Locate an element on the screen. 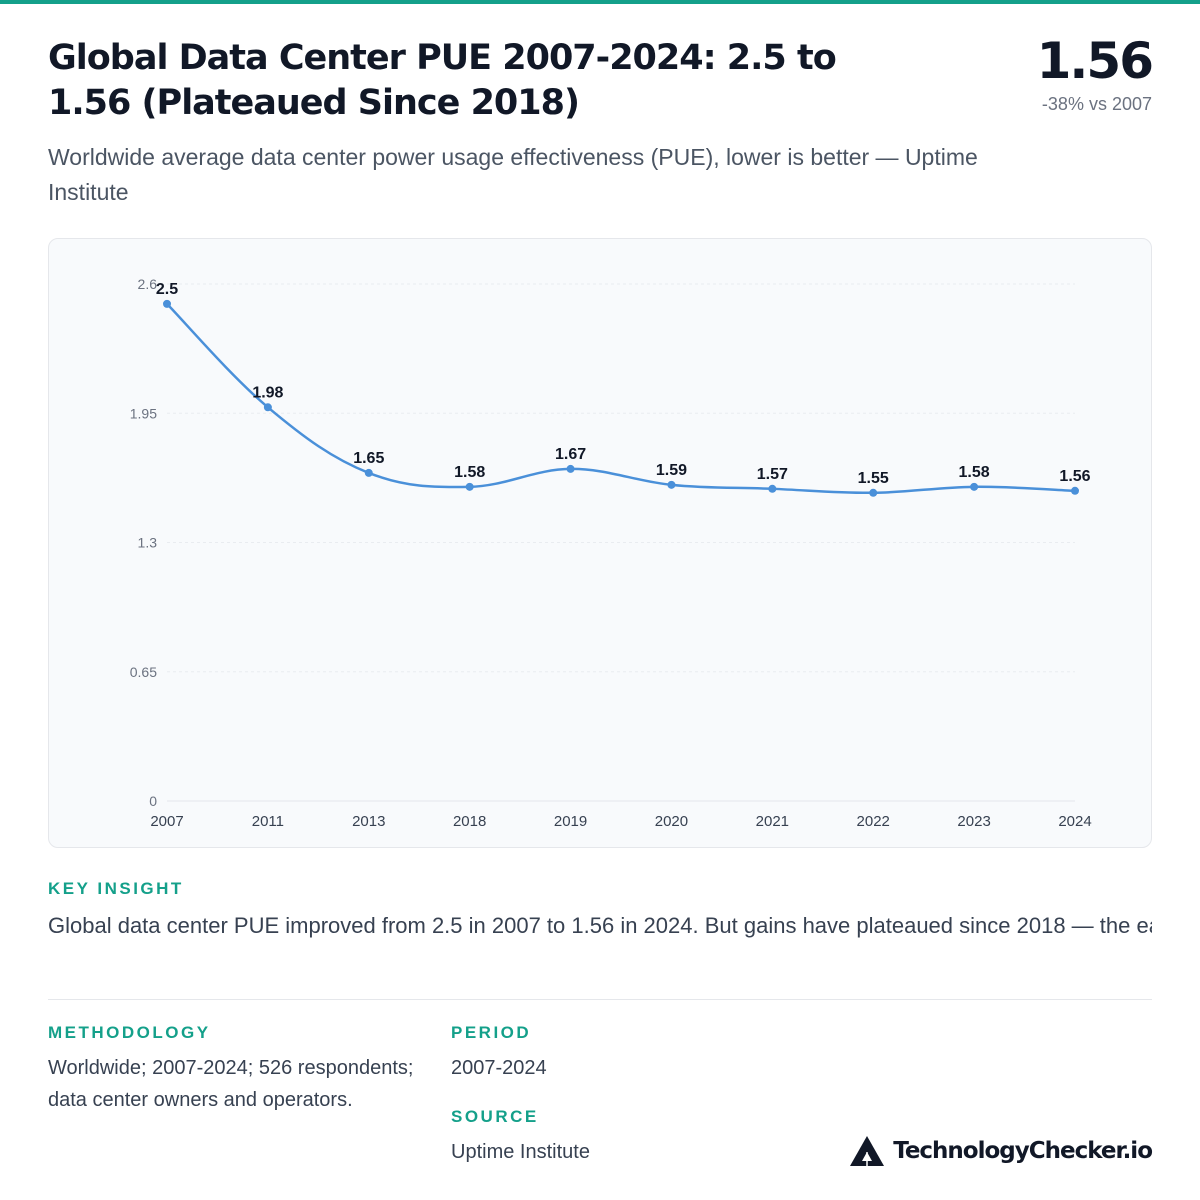 This screenshot has width=1200, height=1200. methodology-label: METHODOLOGY is located at coordinates (129, 1032).